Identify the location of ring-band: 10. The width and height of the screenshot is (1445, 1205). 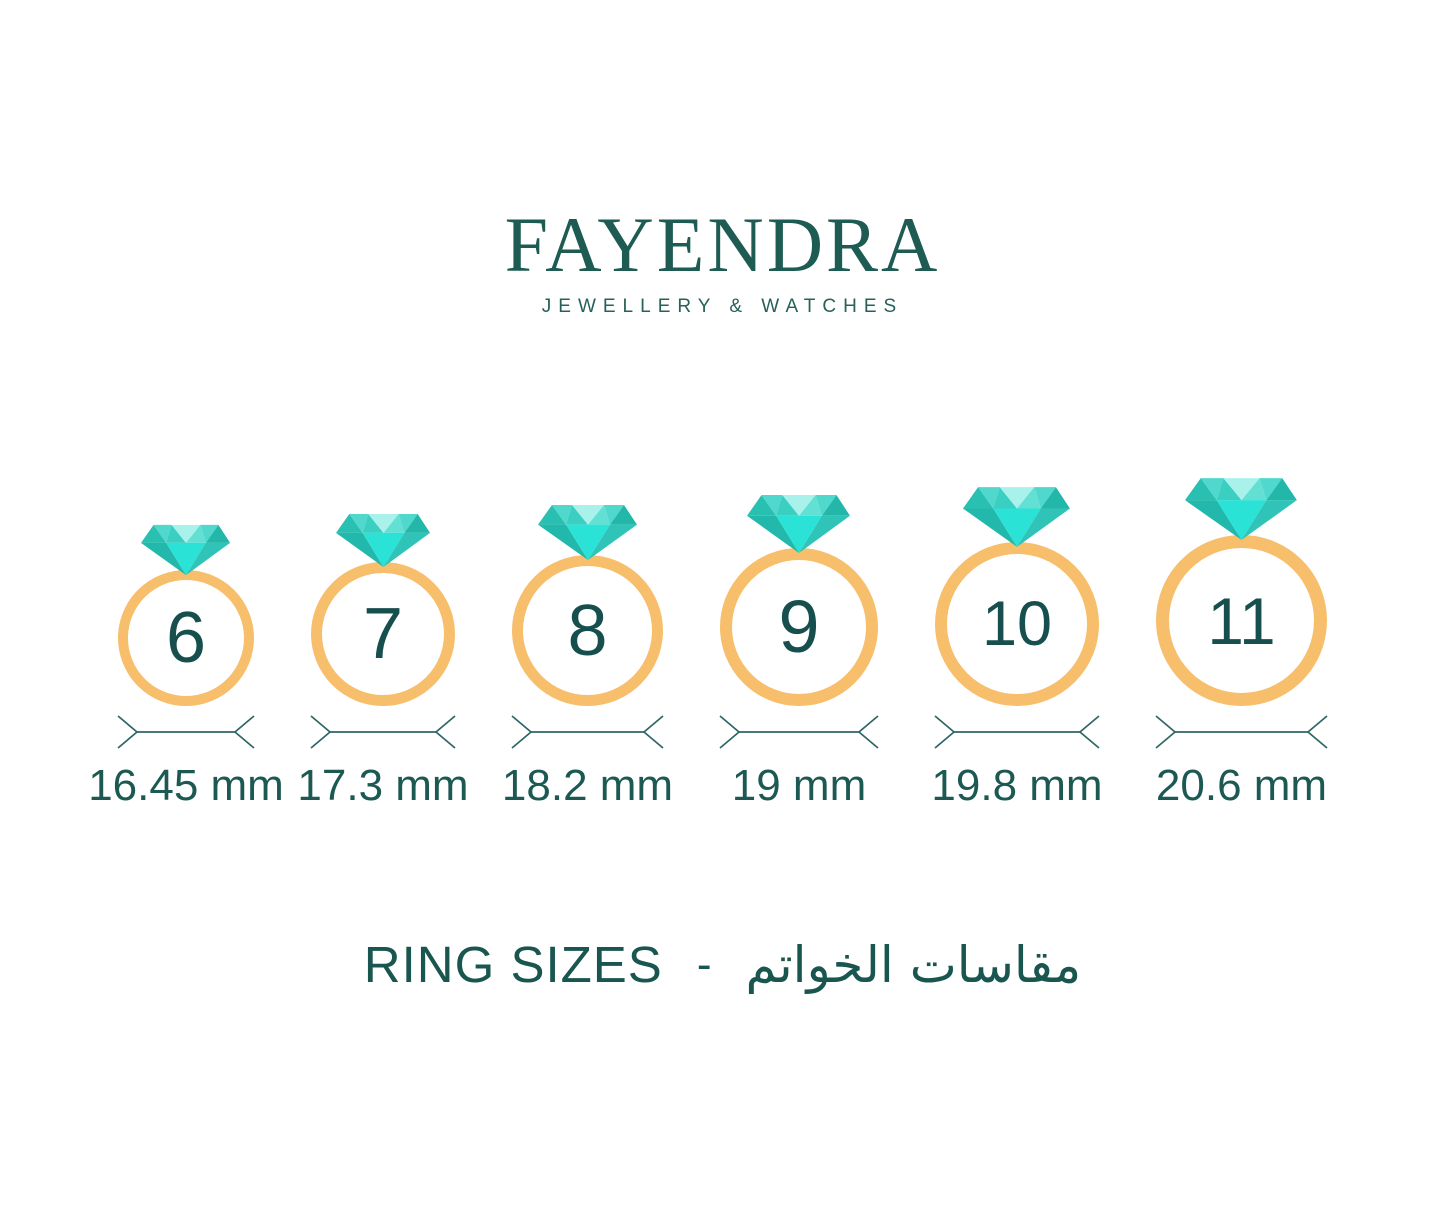
(1017, 624).